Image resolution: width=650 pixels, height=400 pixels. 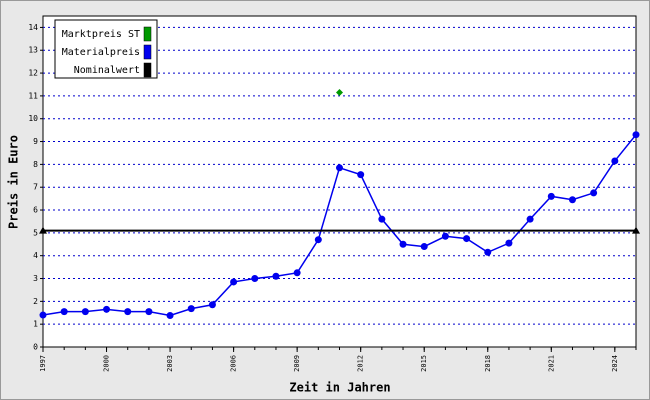 What do you see at coordinates (170, 363) in the screenshot?
I see `x-tick-label: 2003` at bounding box center [170, 363].